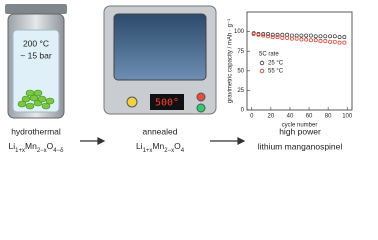 The height and width of the screenshot is (240, 378). What do you see at coordinates (239, 32) in the screenshot?
I see `y-tick-label: 100` at bounding box center [239, 32].